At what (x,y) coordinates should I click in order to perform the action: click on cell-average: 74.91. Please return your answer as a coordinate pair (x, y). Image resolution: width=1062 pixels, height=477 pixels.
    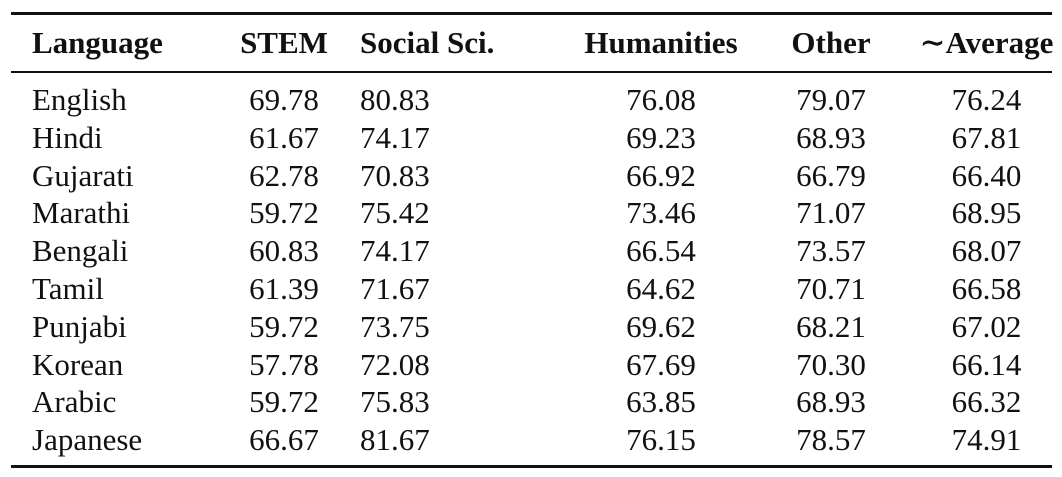
    Looking at the image, I should click on (986, 440).